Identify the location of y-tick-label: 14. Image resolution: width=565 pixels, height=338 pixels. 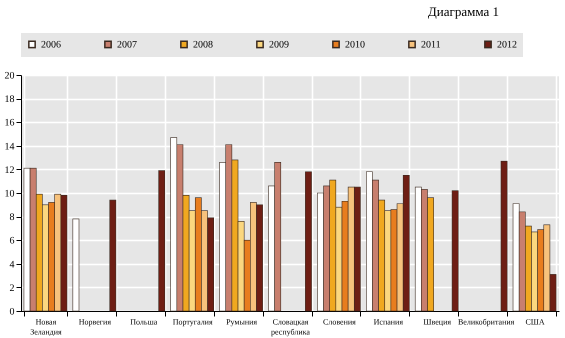
(9, 146).